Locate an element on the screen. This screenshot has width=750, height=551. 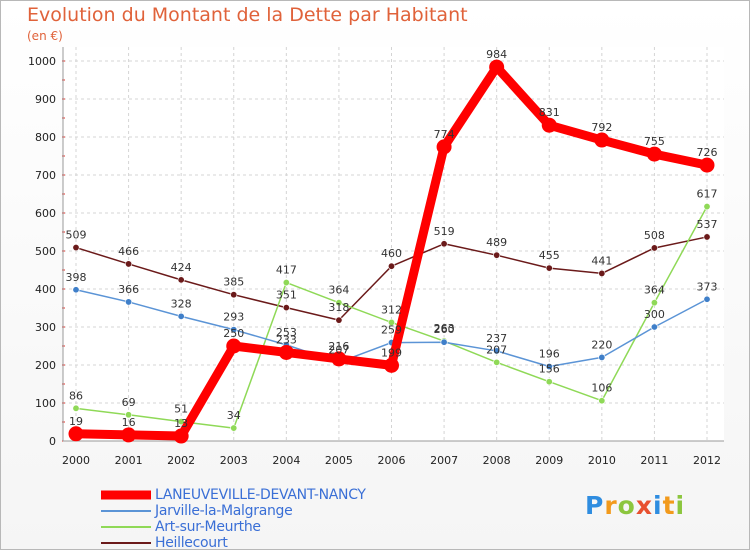
data-label: 293 is located at coordinates (233, 317).